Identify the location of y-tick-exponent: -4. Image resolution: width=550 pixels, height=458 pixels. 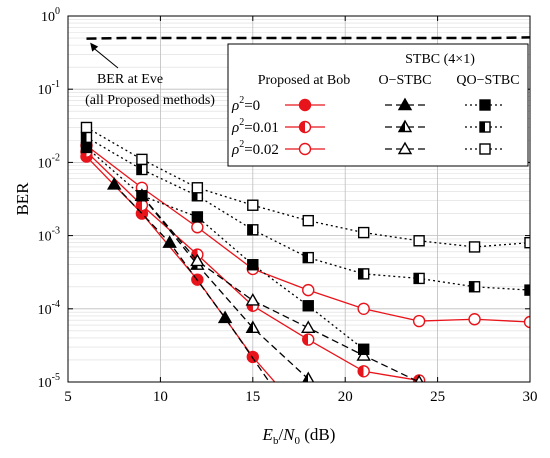
(56, 304).